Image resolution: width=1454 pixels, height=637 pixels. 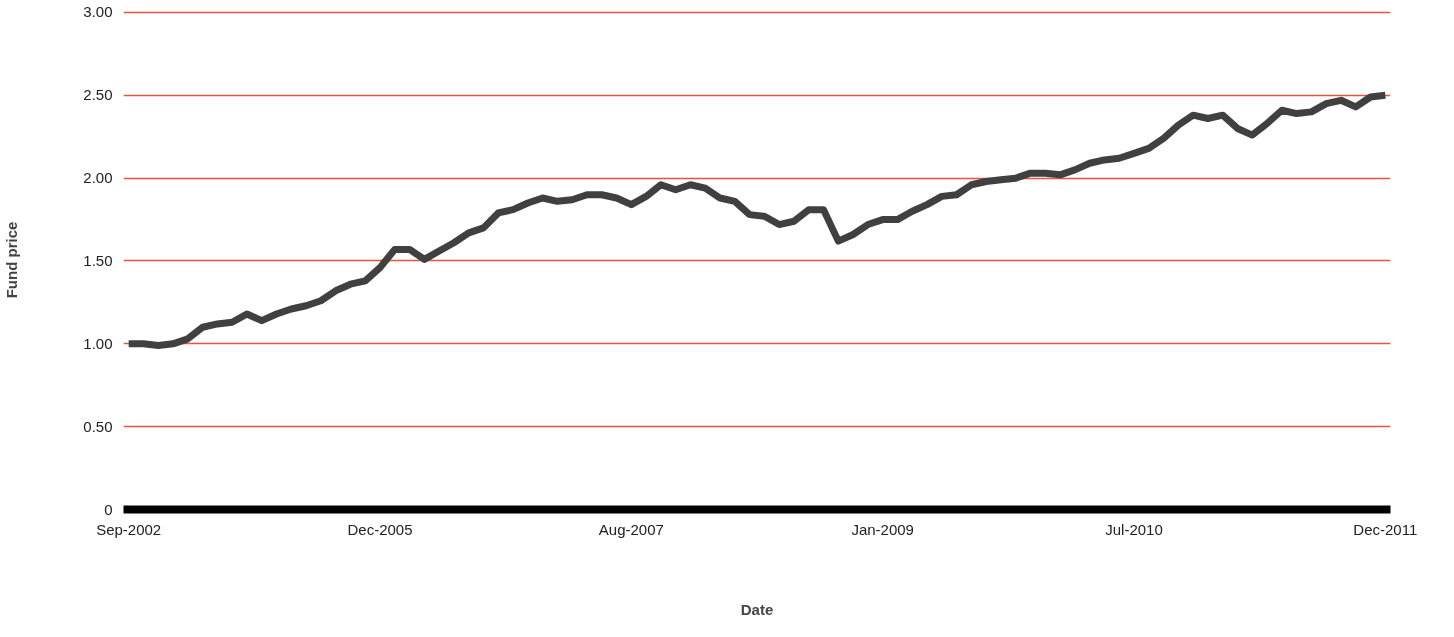 I want to click on y-tick-label: 2.00, so click(x=98, y=178).